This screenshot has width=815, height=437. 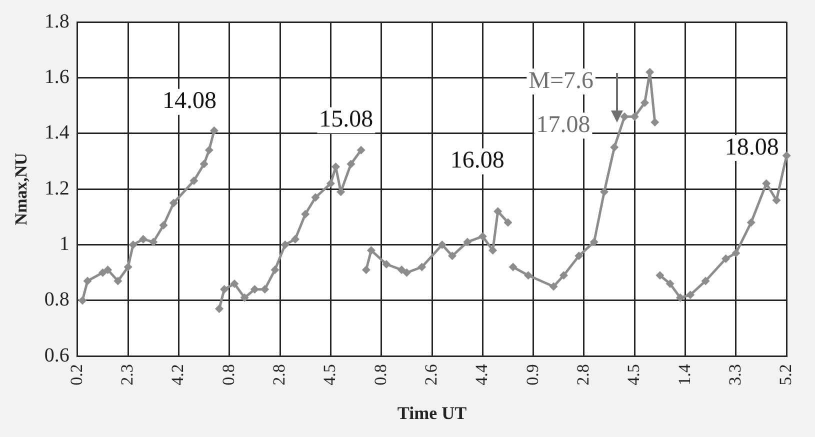 What do you see at coordinates (57, 355) in the screenshot?
I see `y-tick-label: 0.6` at bounding box center [57, 355].